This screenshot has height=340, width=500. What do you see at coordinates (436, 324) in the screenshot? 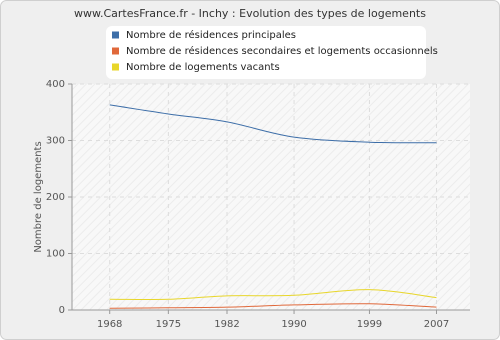
I see `x-tick-label: 2007` at bounding box center [436, 324].